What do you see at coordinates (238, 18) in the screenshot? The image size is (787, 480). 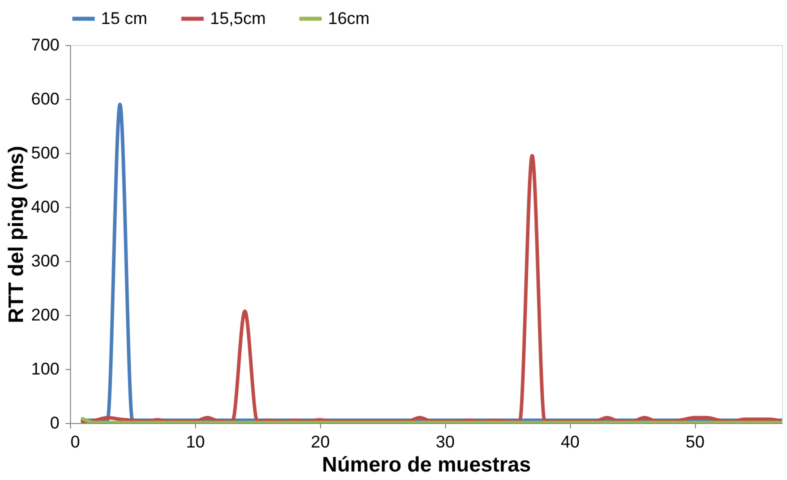 I see `legend-label: 15,5cm` at bounding box center [238, 18].